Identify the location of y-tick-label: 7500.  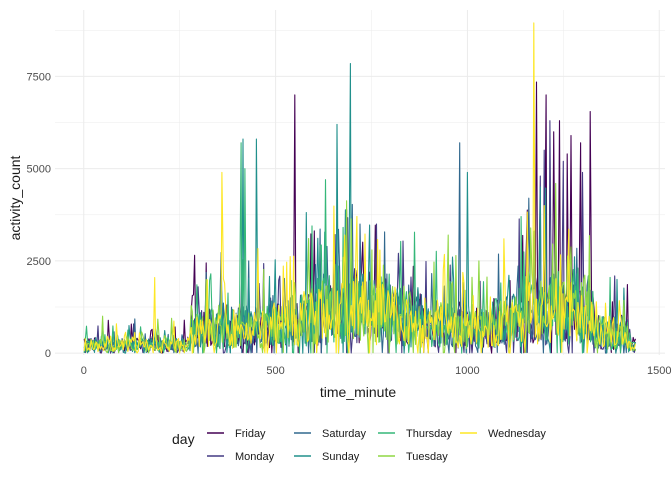
(39, 77).